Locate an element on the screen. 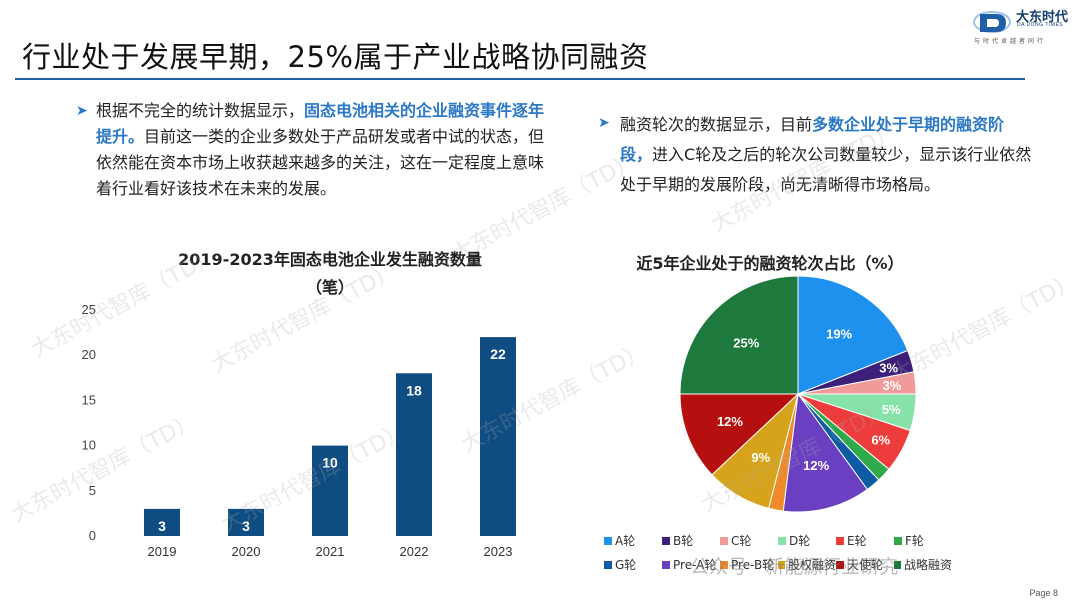 This screenshot has width=1080, height=608. legend-item: B轮 is located at coordinates (691, 540).